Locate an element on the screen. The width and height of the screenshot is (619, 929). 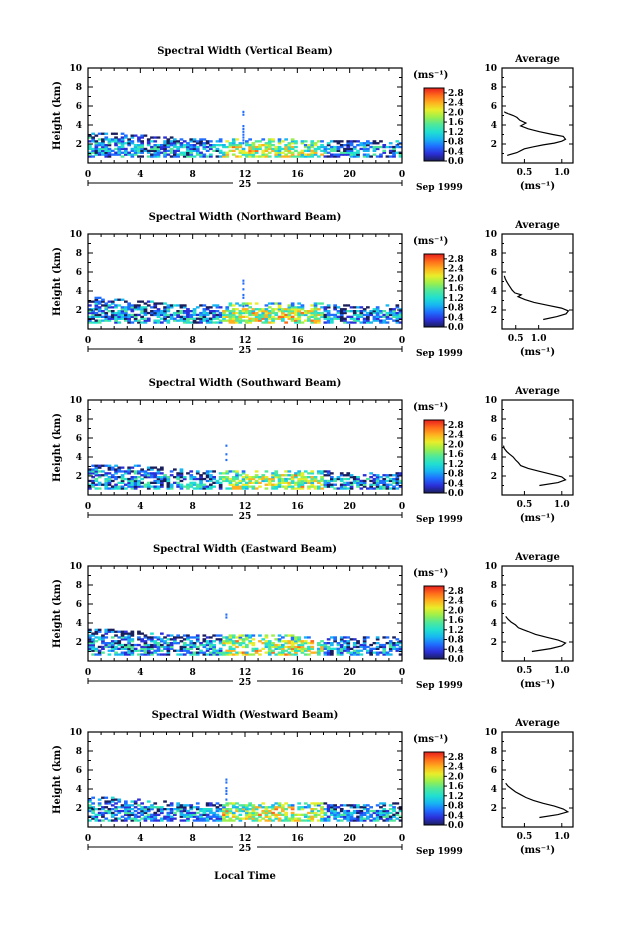
colorbar-tick-label: 1.6 is located at coordinates (456, 455).